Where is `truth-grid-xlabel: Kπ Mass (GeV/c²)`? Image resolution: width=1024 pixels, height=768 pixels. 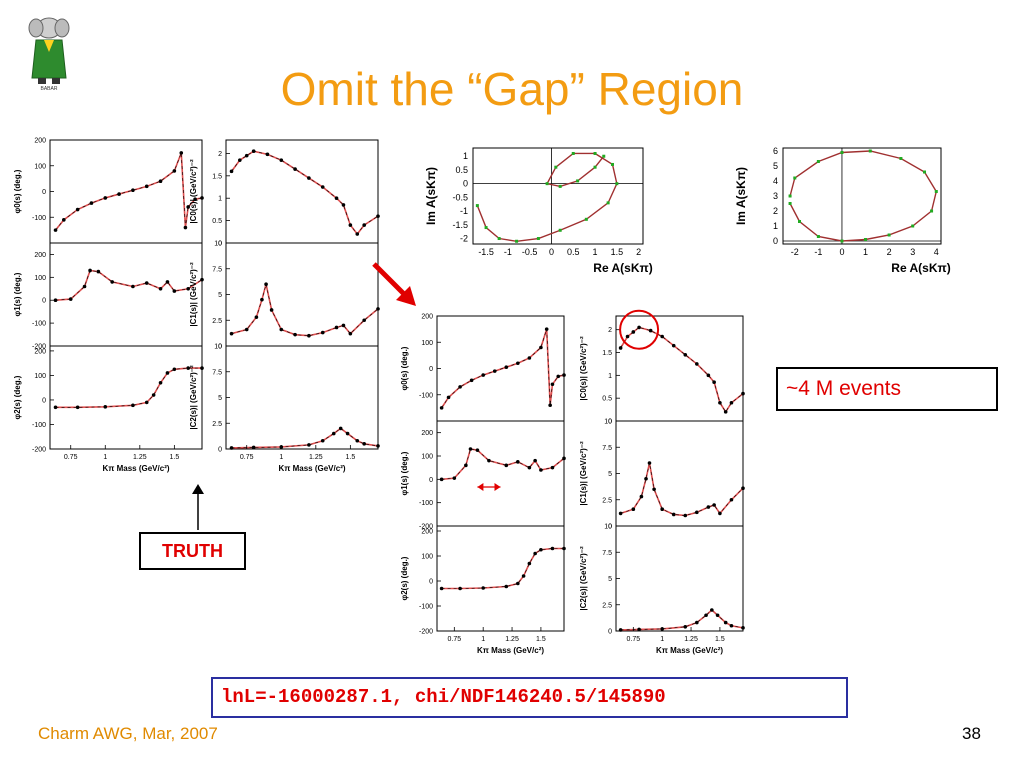 truth-grid-xlabel: Kπ Mass (GeV/c²) is located at coordinates (311, 468).